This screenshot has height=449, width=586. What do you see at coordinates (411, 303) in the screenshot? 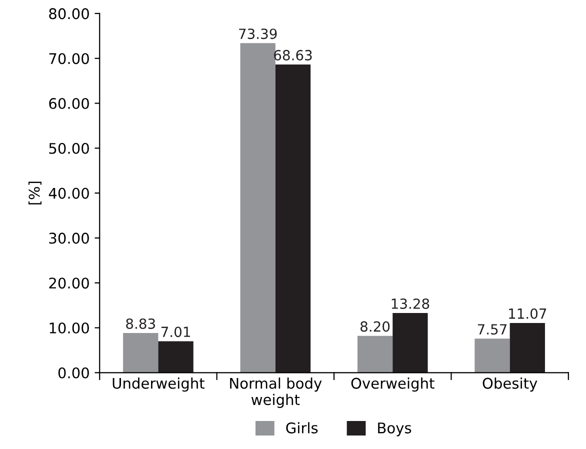
I see `data-label: 13.28` at bounding box center [411, 303].